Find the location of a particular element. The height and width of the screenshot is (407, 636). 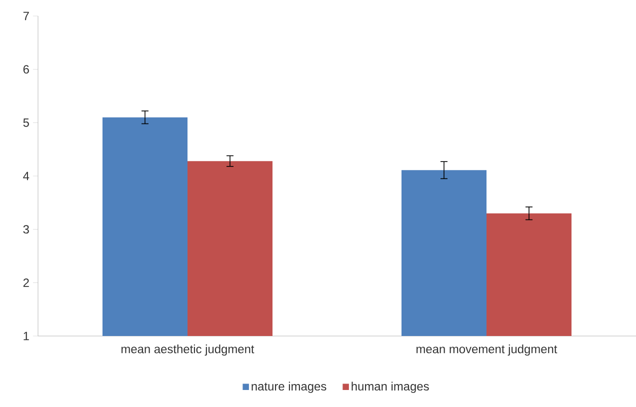

y-tick-label: 5 is located at coordinates (26, 122).